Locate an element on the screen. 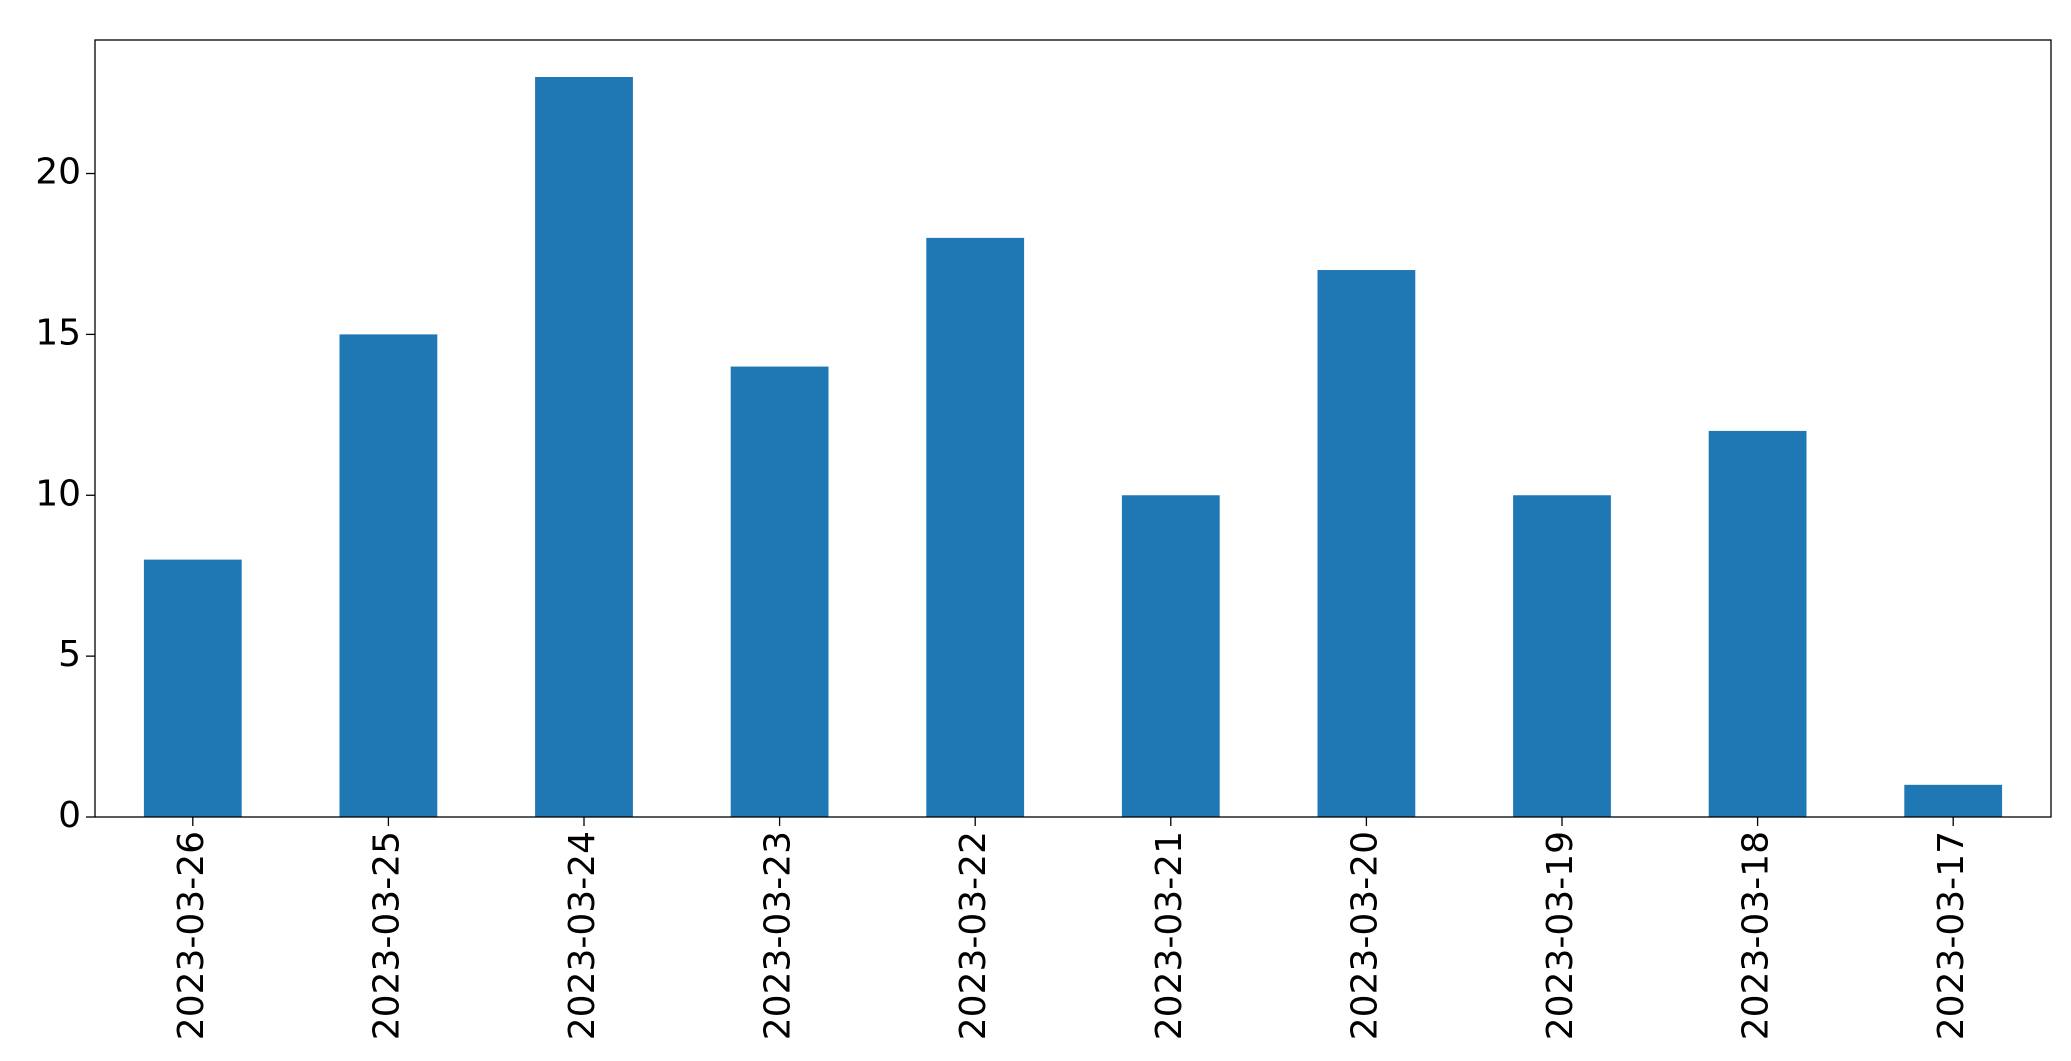 This screenshot has width=2071, height=1061. y-tick-label: 20 is located at coordinates (58, 172).